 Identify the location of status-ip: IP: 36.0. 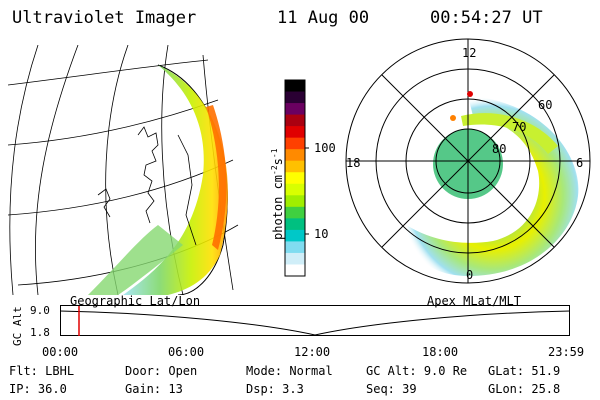
(38, 389).